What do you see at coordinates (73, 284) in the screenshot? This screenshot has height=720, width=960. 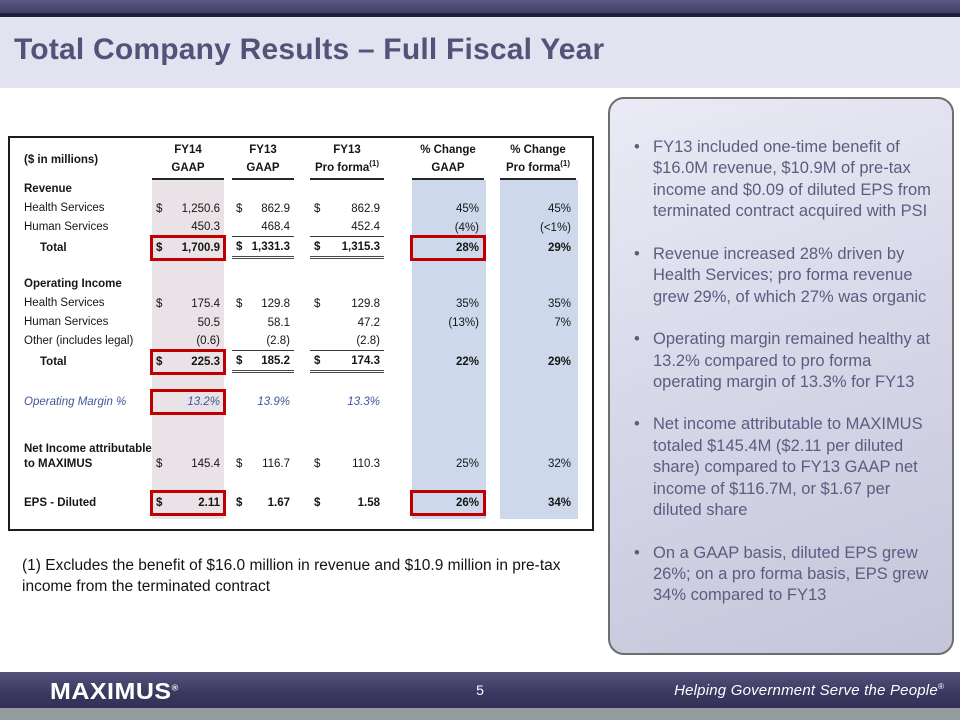 I see `section-header-operating-income: Operating Income` at bounding box center [73, 284].